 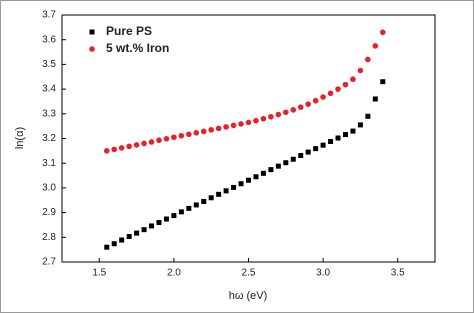 I want to click on y-tick-label: 3.3, so click(x=49, y=113).